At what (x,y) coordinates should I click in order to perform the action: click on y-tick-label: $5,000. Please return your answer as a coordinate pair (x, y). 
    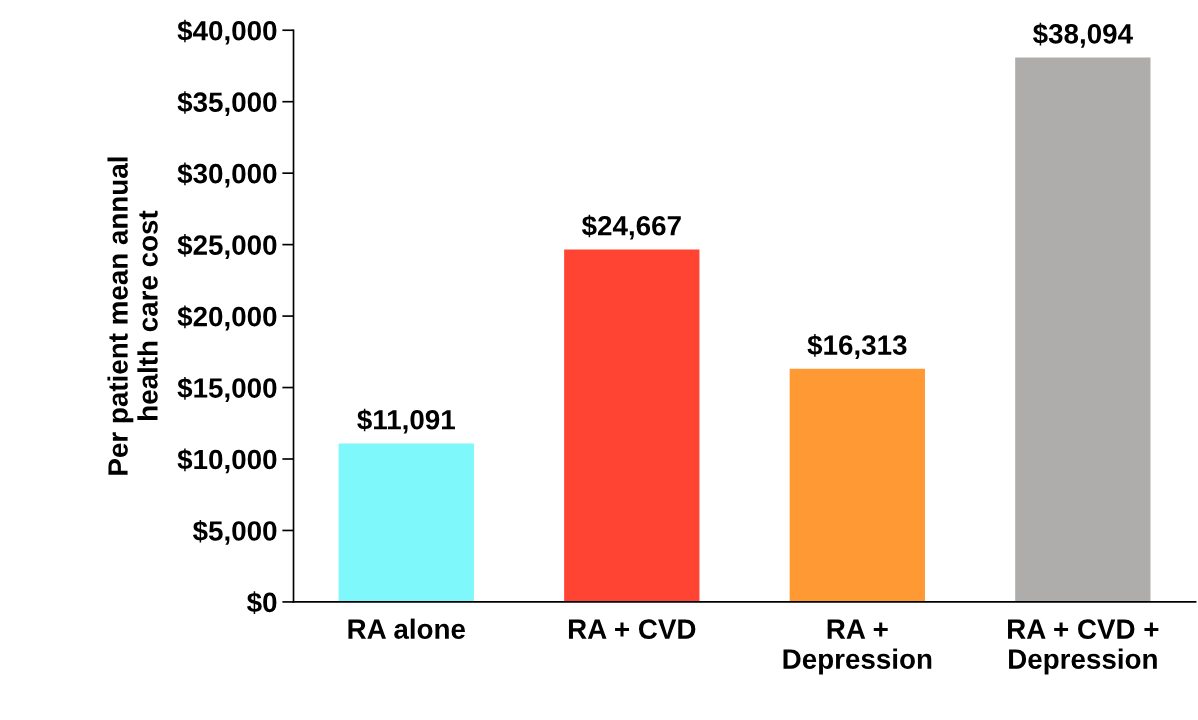
    Looking at the image, I should click on (234, 532).